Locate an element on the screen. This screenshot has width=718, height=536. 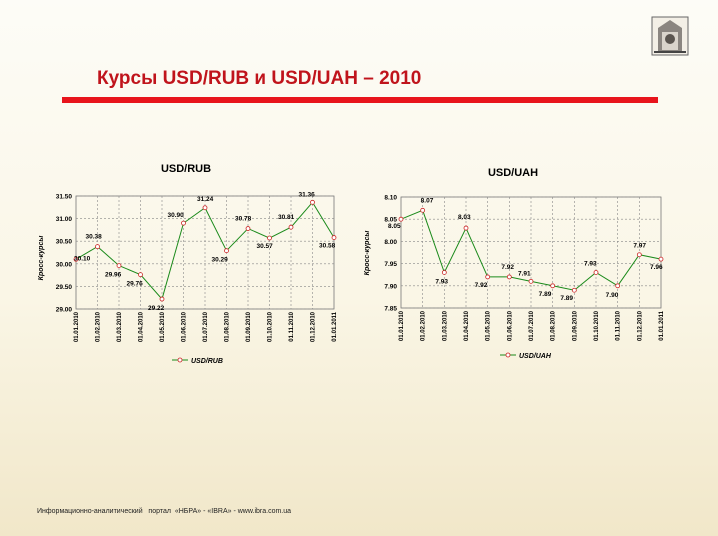
y-tick-label: 30.50 is located at coordinates (64, 242).